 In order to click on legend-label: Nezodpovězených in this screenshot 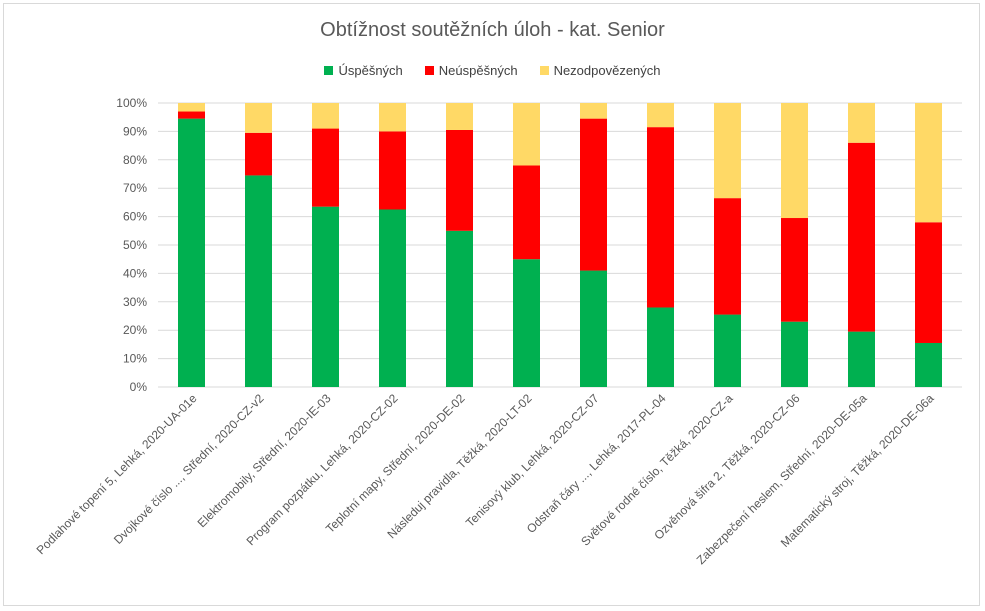, I will do `click(607, 70)`.